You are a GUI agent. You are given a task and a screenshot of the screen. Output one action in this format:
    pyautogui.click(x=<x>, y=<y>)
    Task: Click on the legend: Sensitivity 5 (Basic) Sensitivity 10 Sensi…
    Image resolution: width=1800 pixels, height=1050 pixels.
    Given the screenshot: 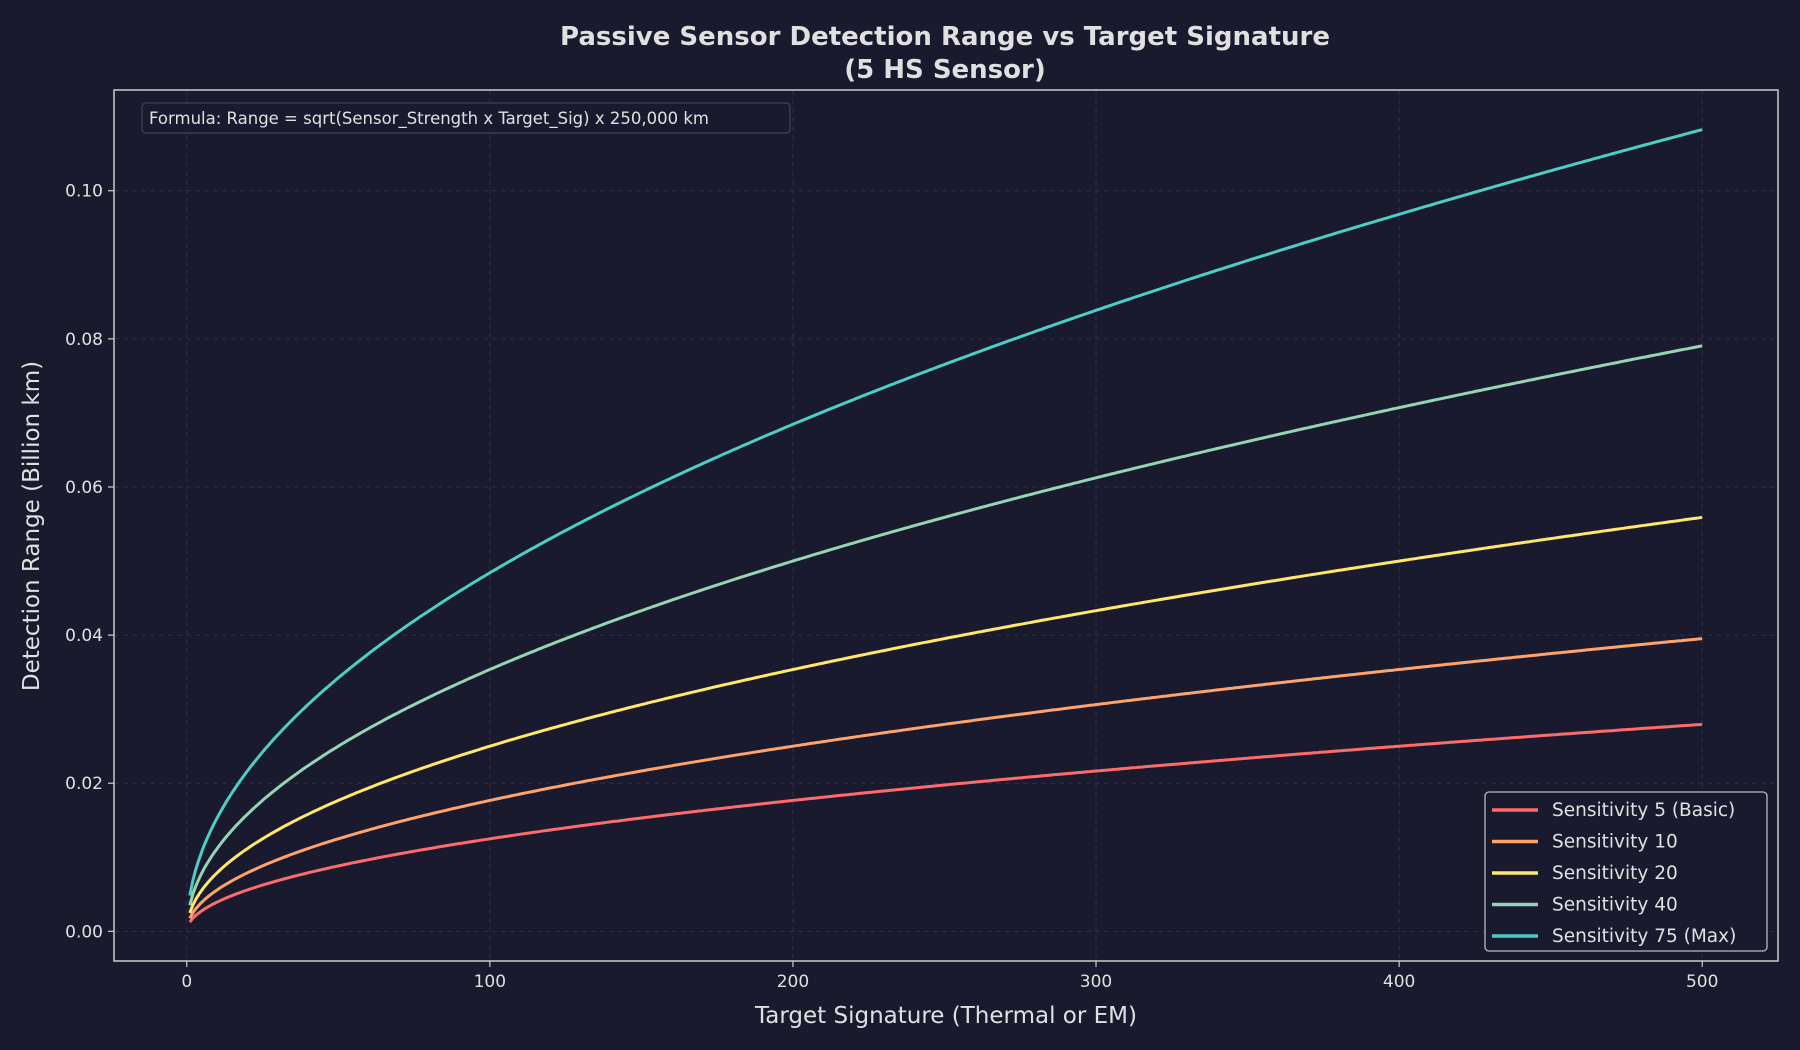 What is the action you would take?
    pyautogui.click(x=1626, y=871)
    